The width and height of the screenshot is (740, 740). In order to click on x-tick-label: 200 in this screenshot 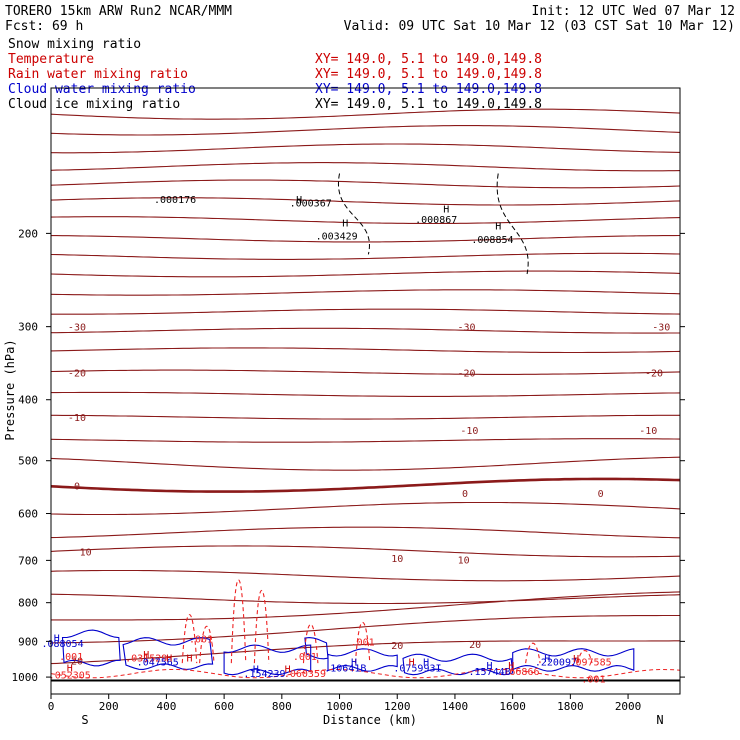, I will do `click(109, 706)`.